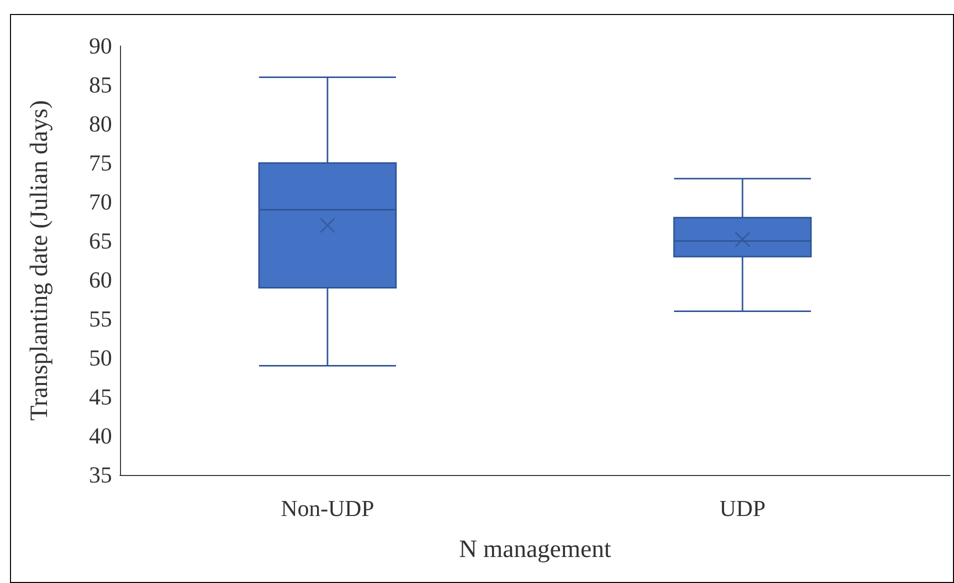 The width and height of the screenshot is (954, 583). I want to click on x-axis-title: N management, so click(535, 549).